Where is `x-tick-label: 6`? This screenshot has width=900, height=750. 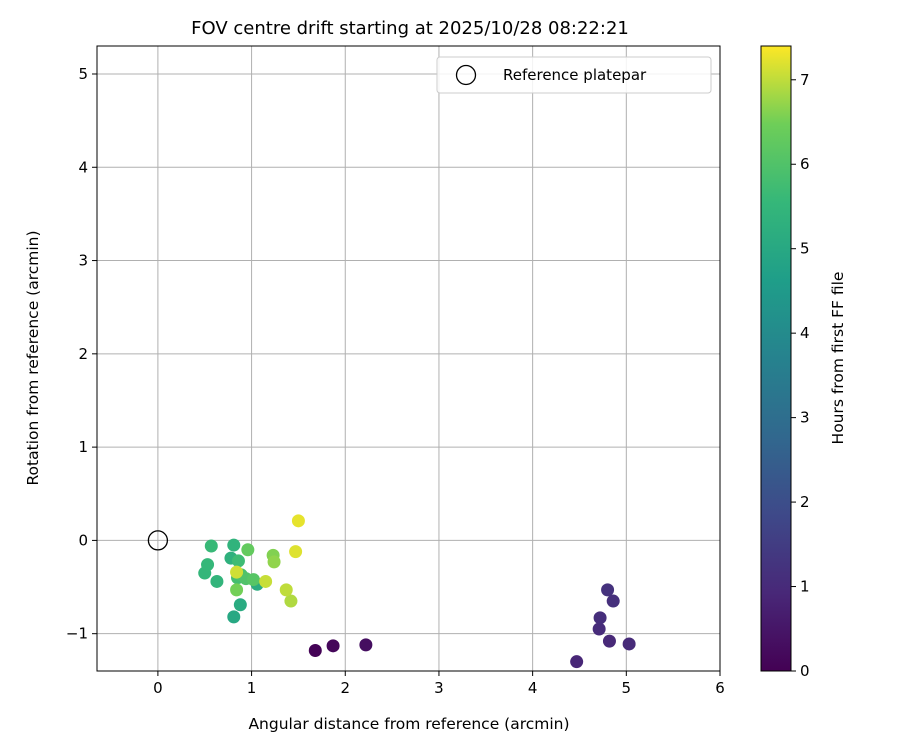
x-tick-label: 6 is located at coordinates (720, 688).